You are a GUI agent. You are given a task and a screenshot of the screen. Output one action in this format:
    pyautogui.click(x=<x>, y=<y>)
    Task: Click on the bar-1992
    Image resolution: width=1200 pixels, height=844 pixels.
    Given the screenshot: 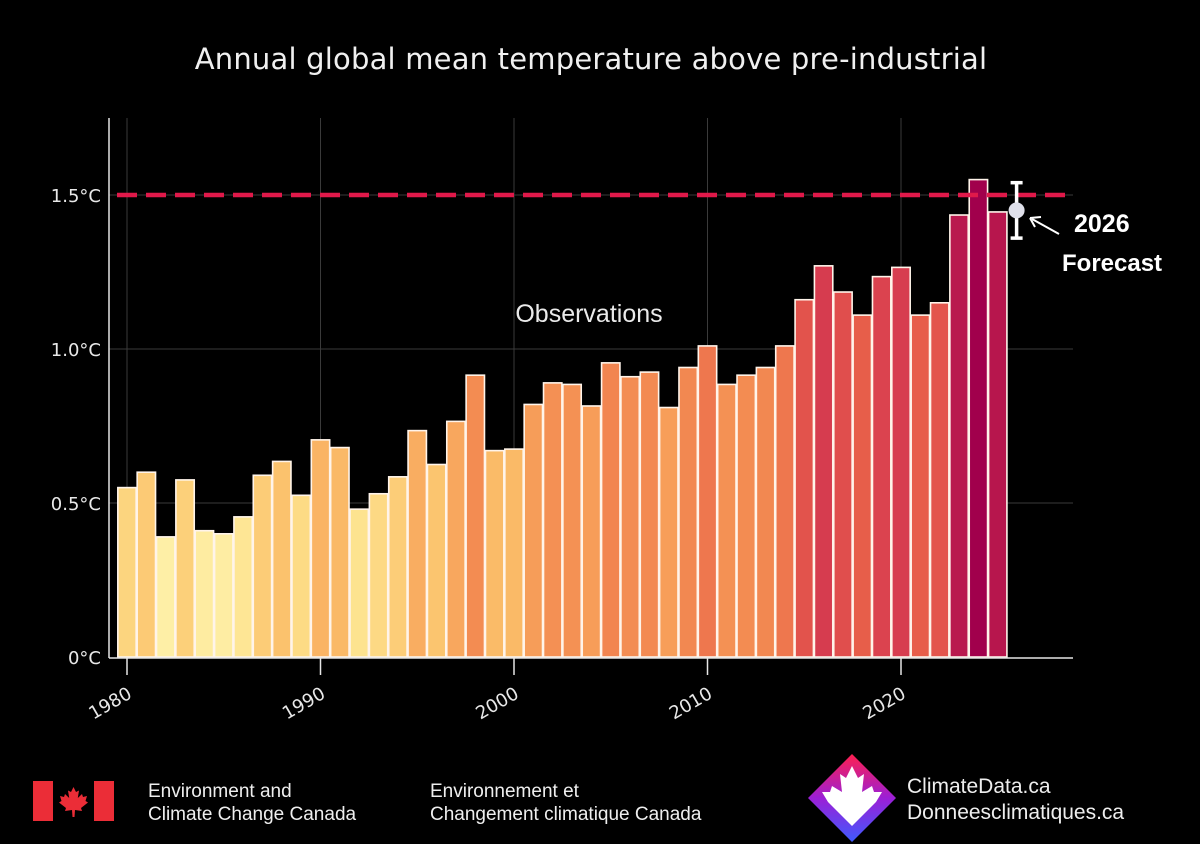 What is the action you would take?
    pyautogui.click(x=359, y=583)
    